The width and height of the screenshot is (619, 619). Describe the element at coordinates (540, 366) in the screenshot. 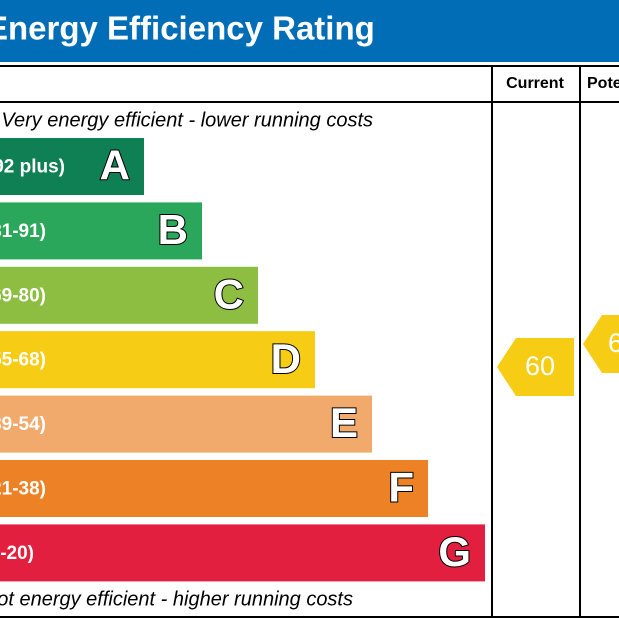

I see `current-rating: 60` at that location.